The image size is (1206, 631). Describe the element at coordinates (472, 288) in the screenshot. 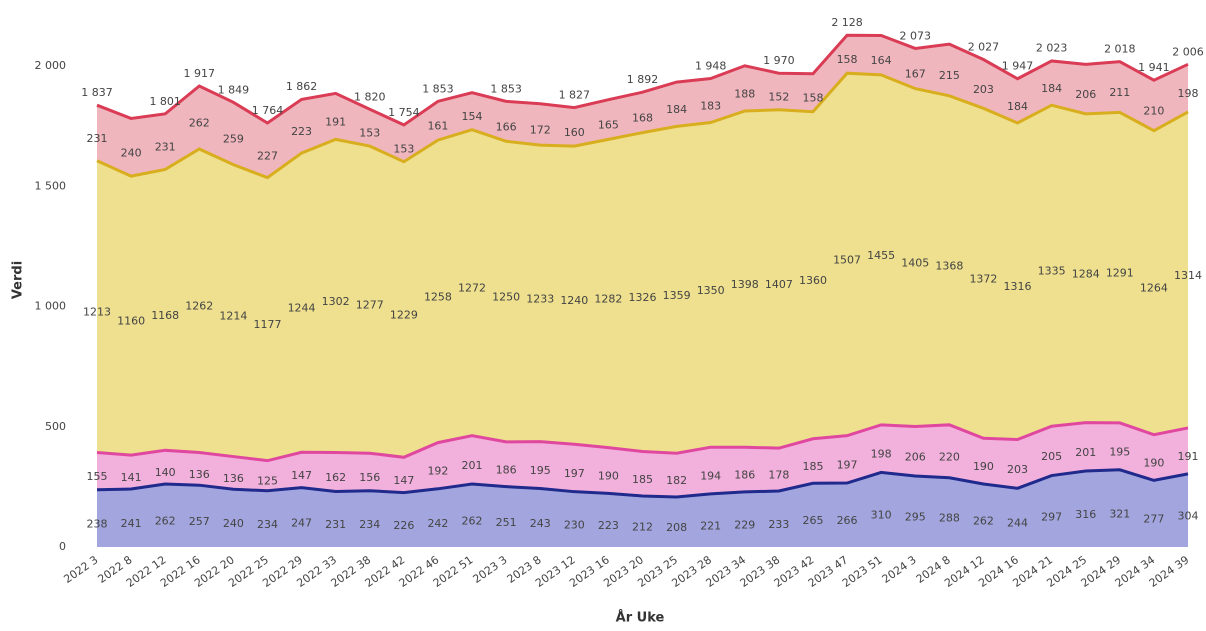

I see `data-label: 1272` at that location.